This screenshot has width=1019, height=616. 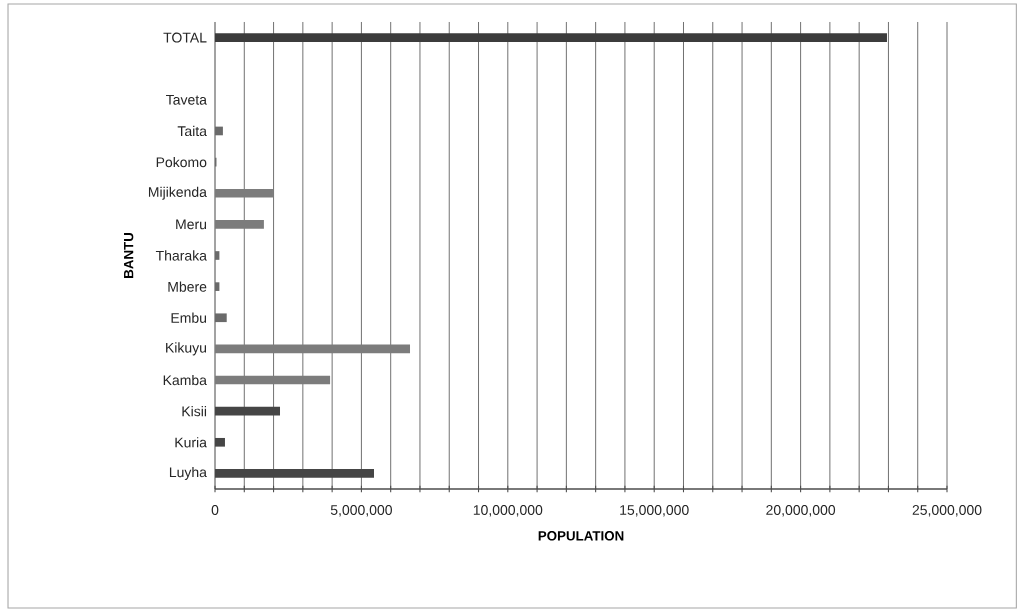 I want to click on x-tick-label: 20,000,000, so click(x=801, y=511).